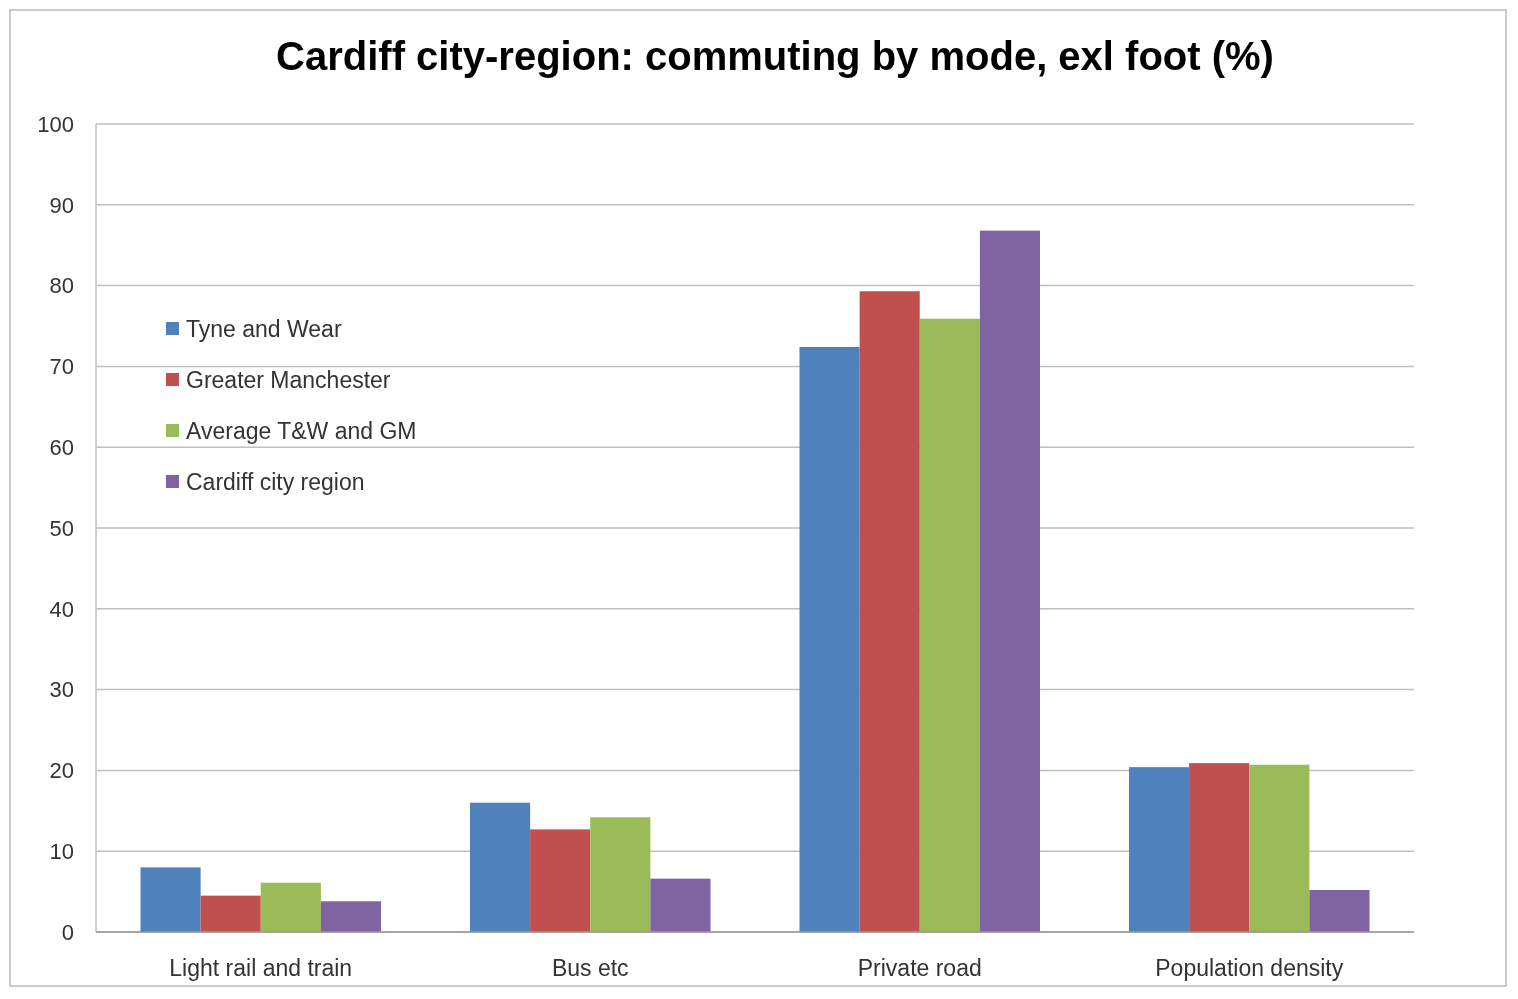  I want to click on legend-label: Average T&W and GM, so click(301, 431).